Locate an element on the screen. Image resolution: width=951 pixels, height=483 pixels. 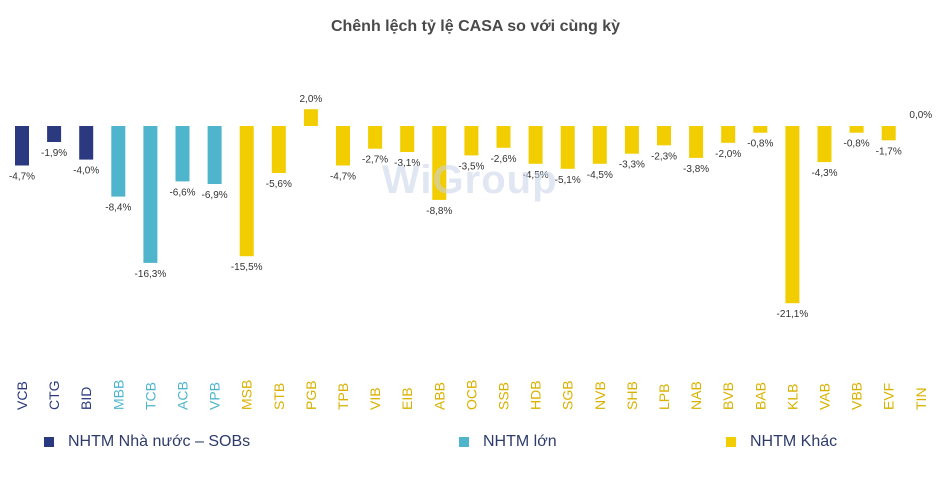
category-label-vab: VAB is located at coordinates (825, 396).